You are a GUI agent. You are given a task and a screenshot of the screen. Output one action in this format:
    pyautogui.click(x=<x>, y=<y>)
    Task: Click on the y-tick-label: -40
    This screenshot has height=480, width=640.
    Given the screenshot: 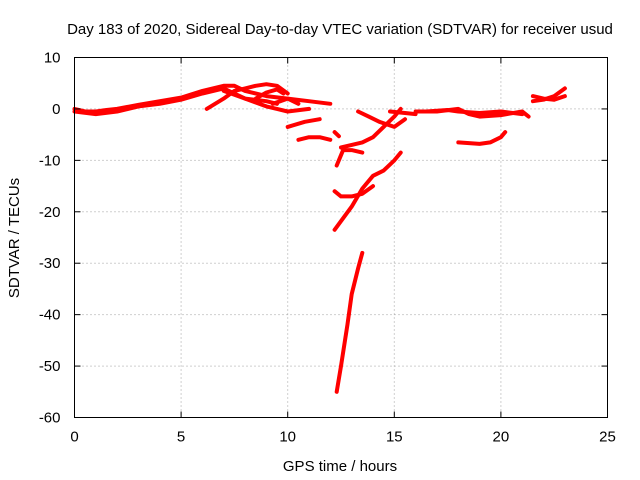 What is the action you would take?
    pyautogui.click(x=50, y=315)
    